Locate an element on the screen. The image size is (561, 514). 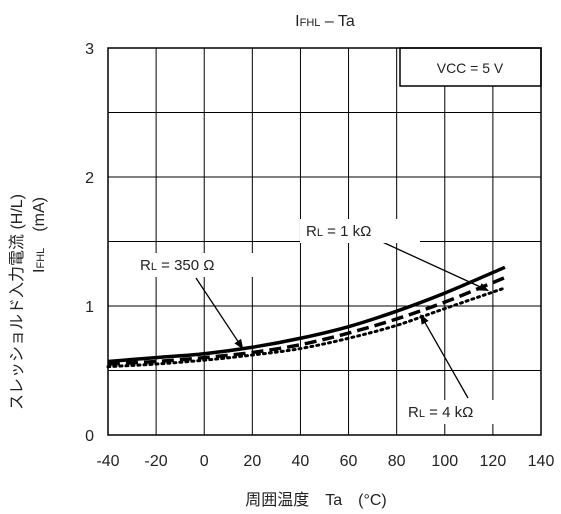
y-tick-label: 3 is located at coordinates (89, 49).